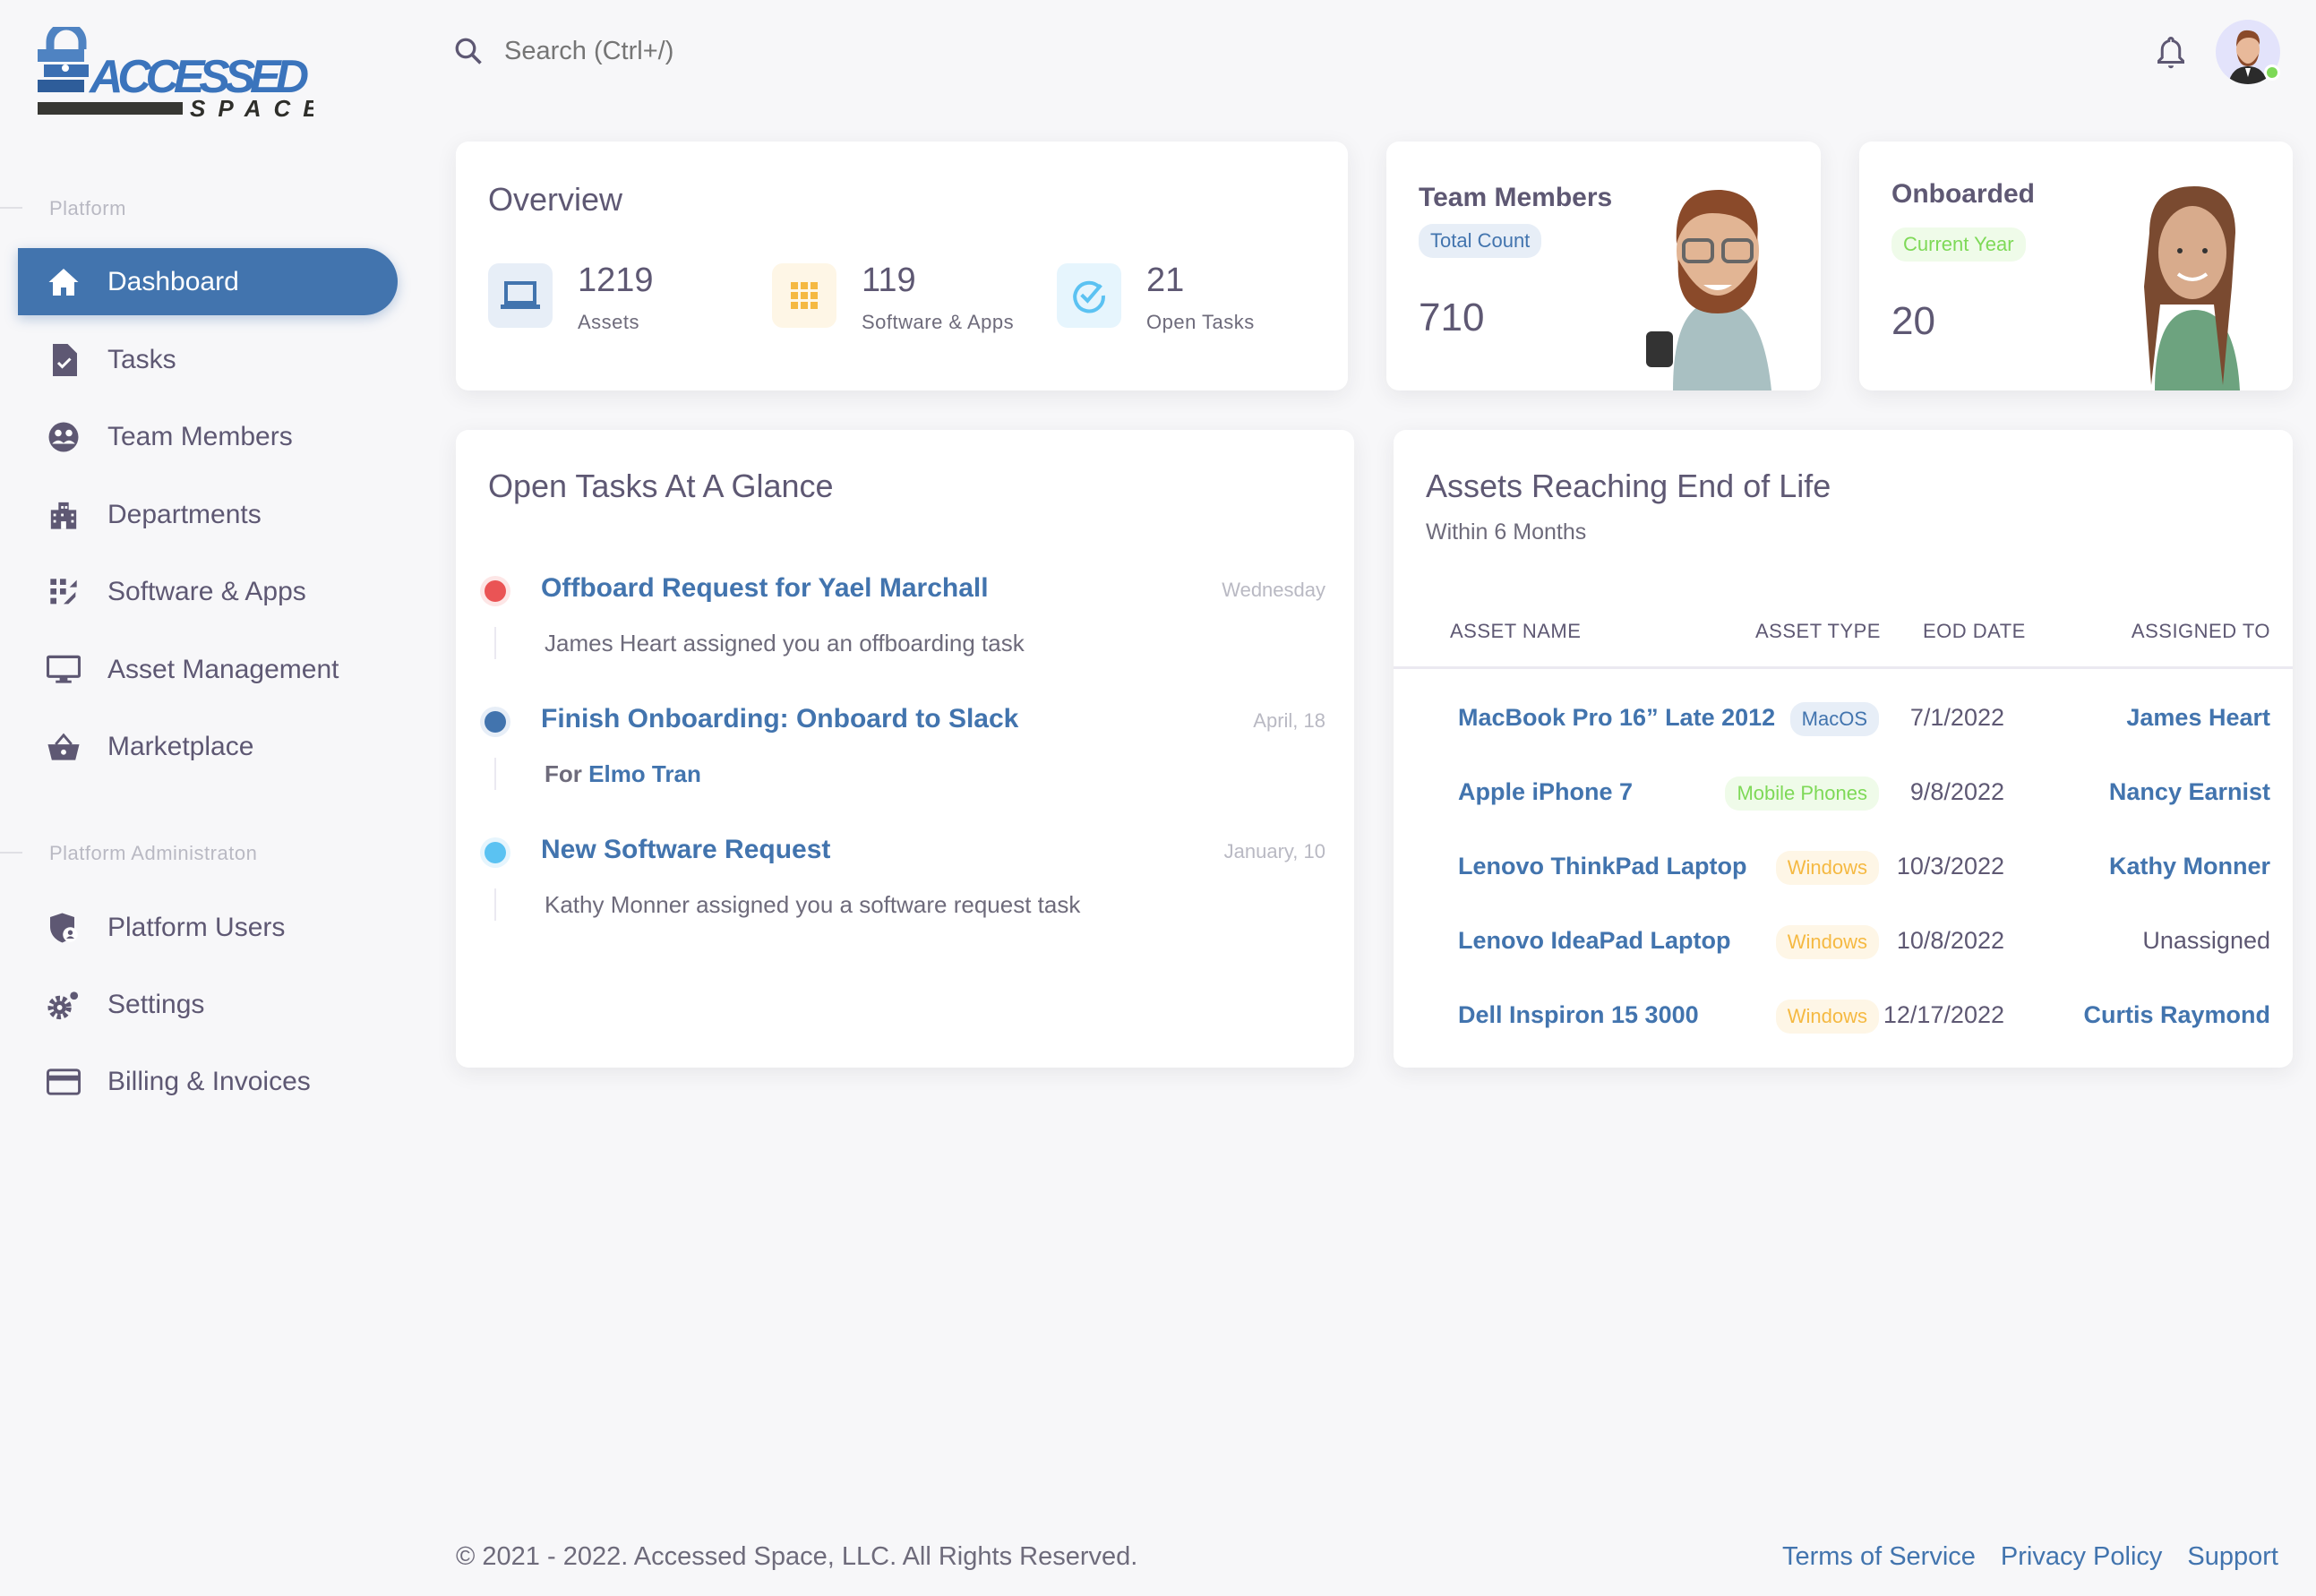 The width and height of the screenshot is (2316, 1596). Describe the element at coordinates (11, 853) in the screenshot. I see `section-divider` at that location.